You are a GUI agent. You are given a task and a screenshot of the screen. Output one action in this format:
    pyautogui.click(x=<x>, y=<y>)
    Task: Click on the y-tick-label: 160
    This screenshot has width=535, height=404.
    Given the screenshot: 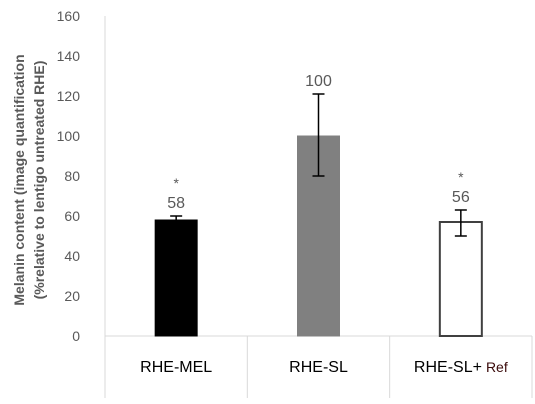 What is the action you would take?
    pyautogui.click(x=69, y=16)
    